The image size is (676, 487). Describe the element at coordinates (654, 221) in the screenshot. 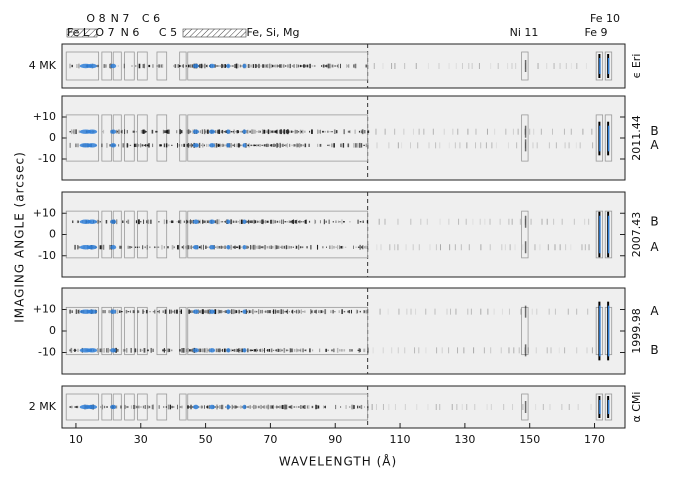

I see `source-label: B` at that location.